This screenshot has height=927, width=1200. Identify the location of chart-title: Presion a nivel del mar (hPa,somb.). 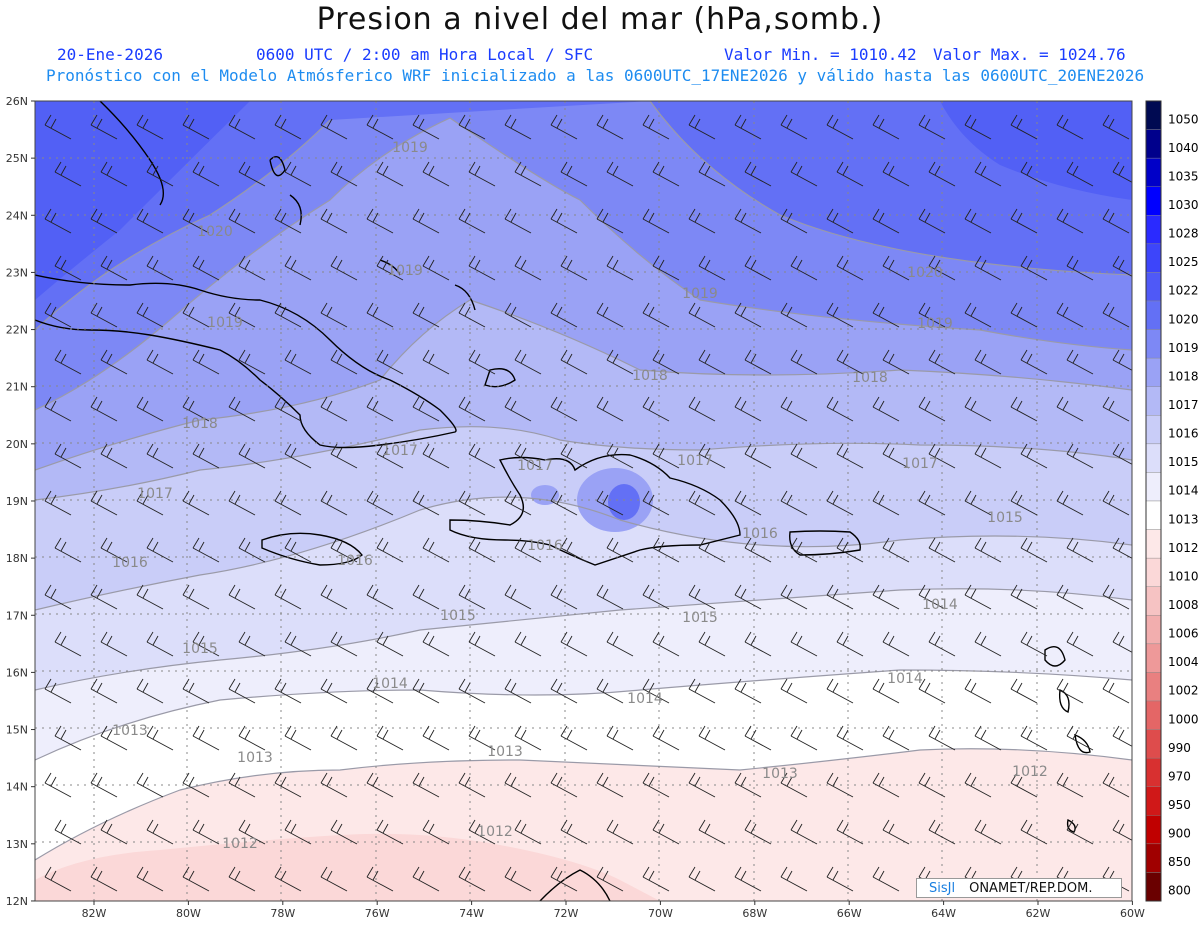
(600, 19).